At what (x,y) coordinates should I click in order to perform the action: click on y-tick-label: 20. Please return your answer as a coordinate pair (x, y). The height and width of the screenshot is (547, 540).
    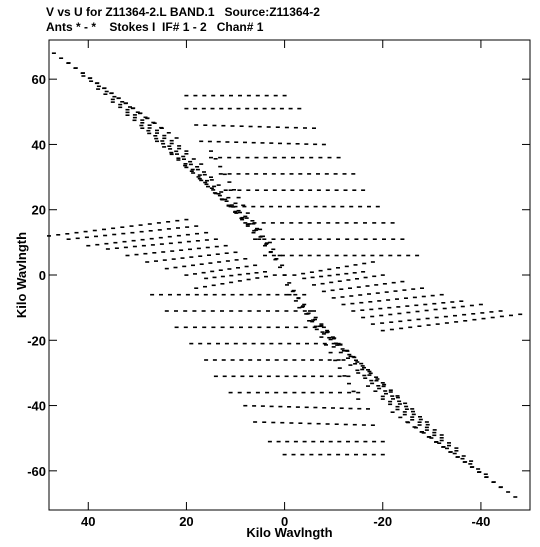
    Looking at the image, I should click on (39, 210).